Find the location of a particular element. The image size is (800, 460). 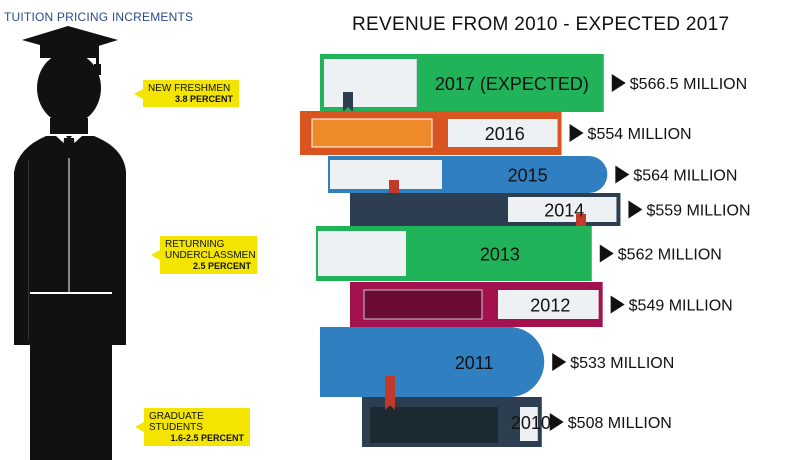

value-label: $564 MILLION is located at coordinates (685, 176).